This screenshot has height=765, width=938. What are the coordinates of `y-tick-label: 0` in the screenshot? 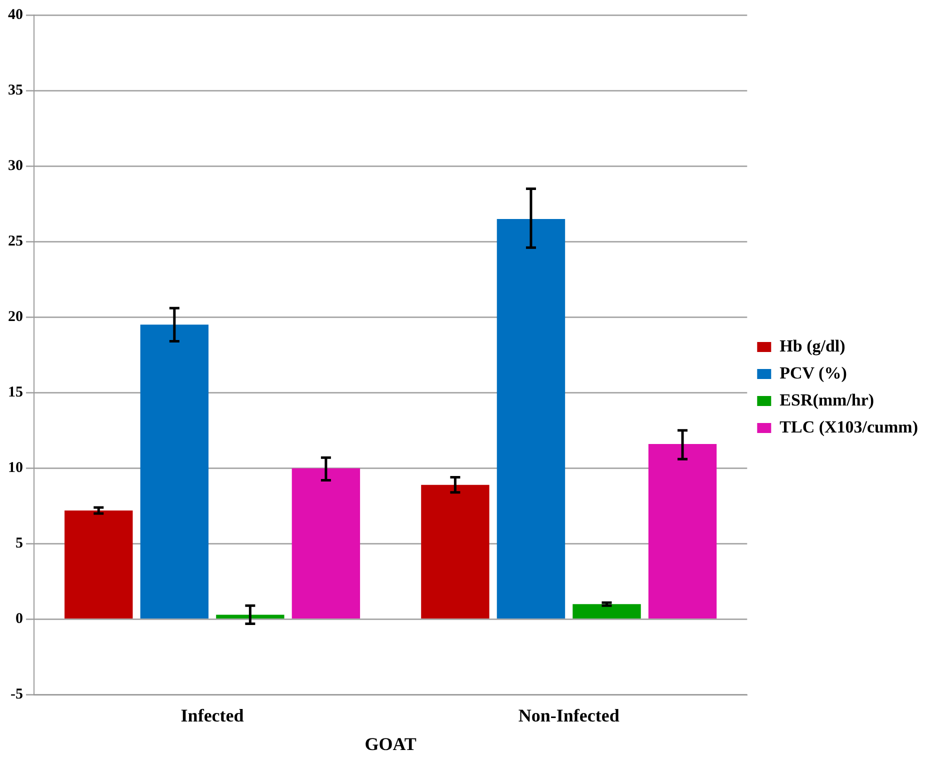 It's located at (19, 619).